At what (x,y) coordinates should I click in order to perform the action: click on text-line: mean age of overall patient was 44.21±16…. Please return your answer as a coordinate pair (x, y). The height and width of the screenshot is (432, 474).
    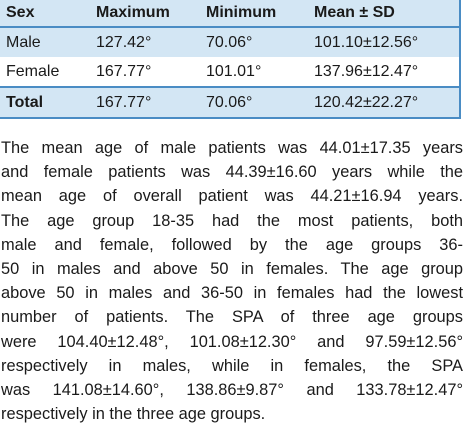
    Looking at the image, I should click on (232, 196).